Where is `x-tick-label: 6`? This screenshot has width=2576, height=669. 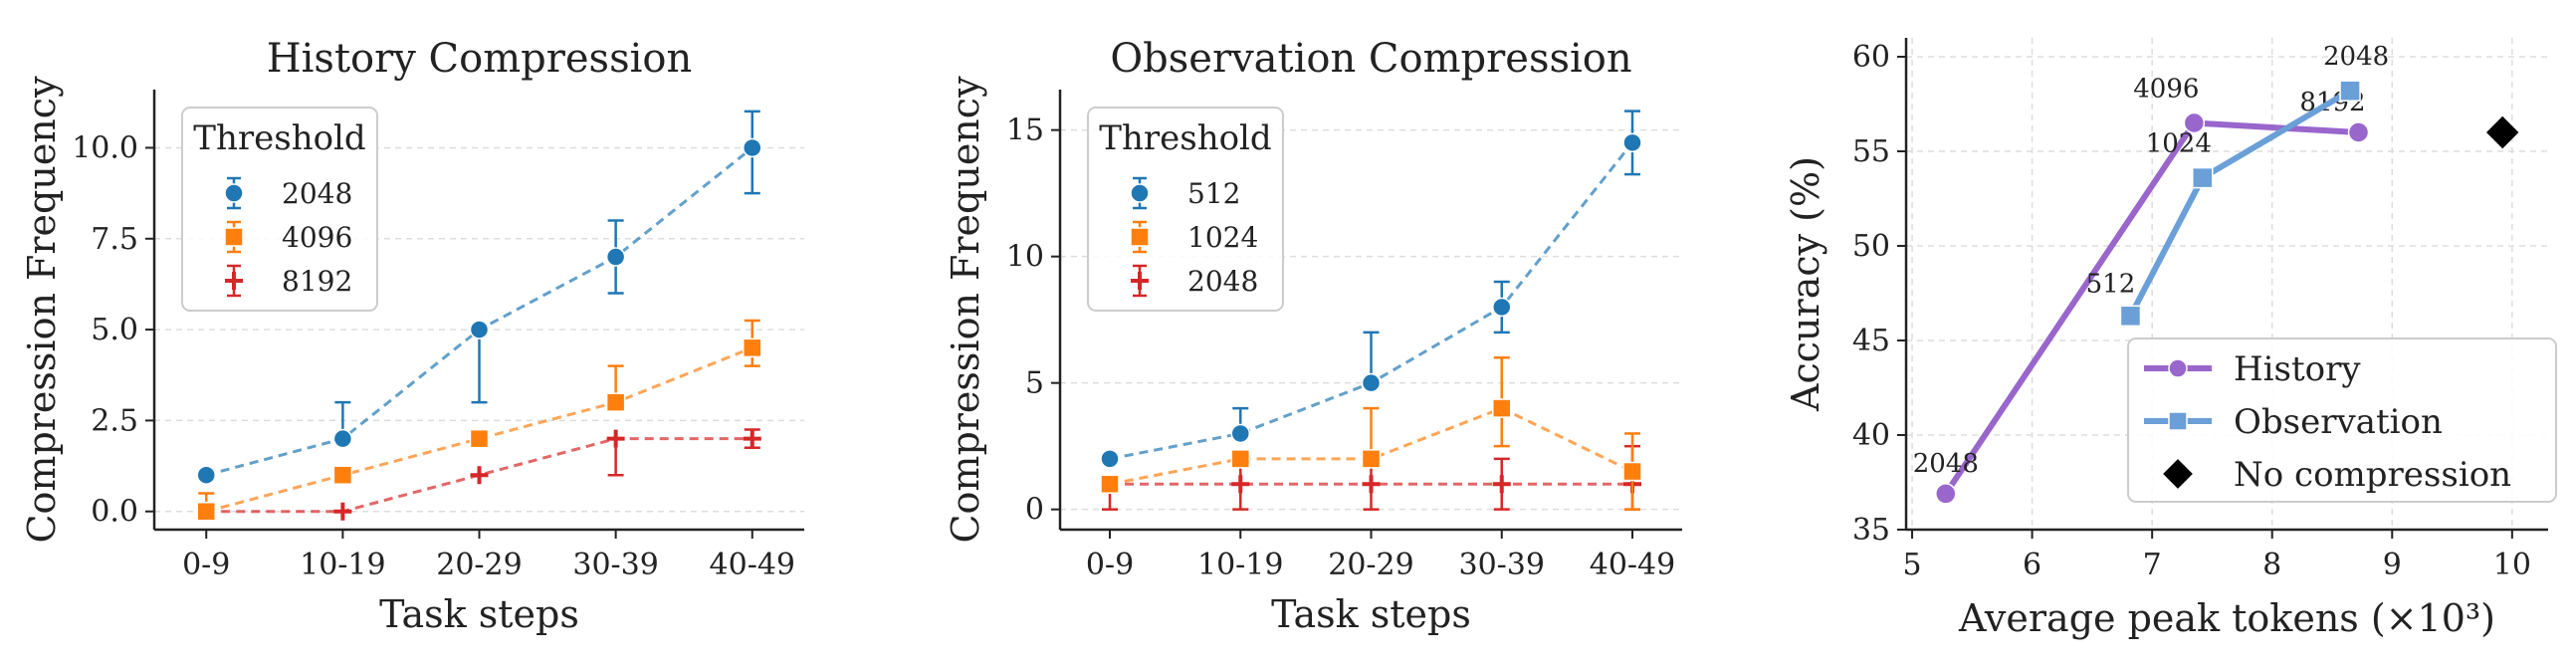
x-tick-label: 6 is located at coordinates (2032, 565).